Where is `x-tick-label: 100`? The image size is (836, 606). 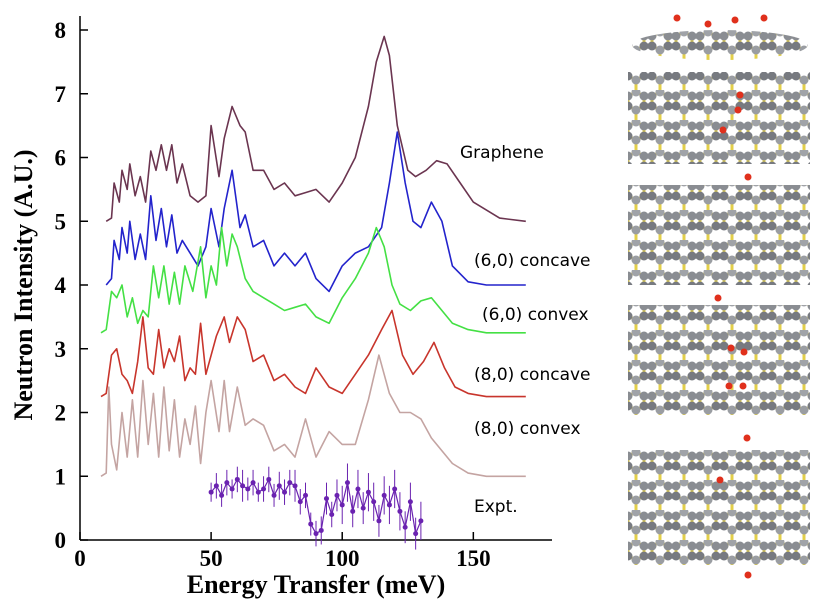 x-tick-label: 100 is located at coordinates (342, 558).